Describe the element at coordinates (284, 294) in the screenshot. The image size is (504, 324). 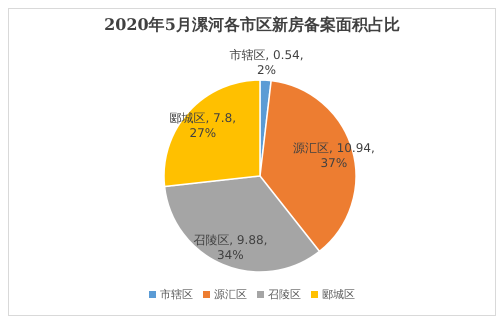
I see `legend-label: 召陵区` at that location.